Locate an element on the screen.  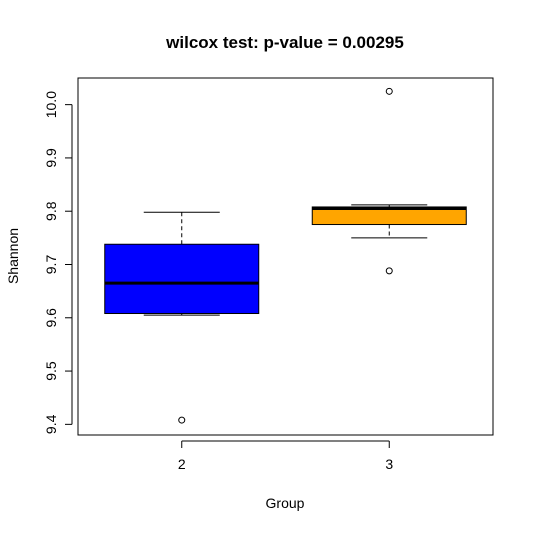
y-axis: 9.4 9.5 9.6 9.7 9.8 9.9 10.0 is located at coordinates (58, 262).